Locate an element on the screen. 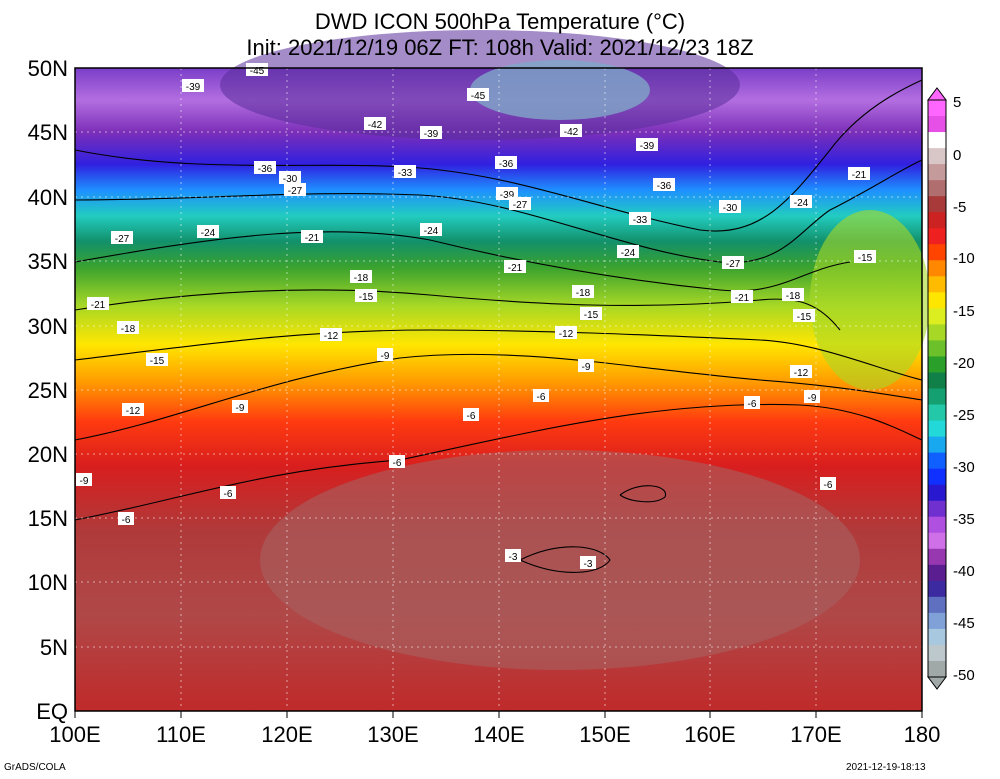  axis-ticks is located at coordinates (498, 714).